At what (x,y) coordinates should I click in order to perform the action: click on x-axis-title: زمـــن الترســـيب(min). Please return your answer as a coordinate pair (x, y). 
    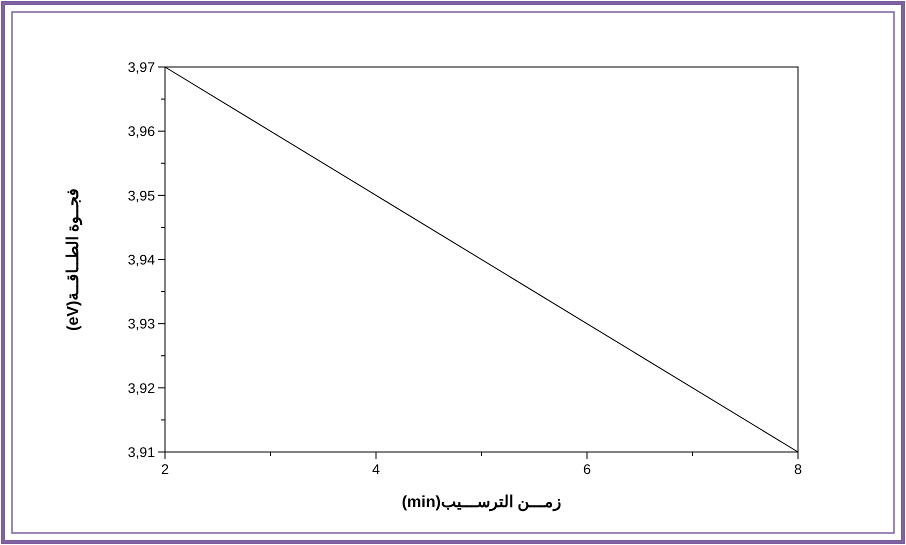
    Looking at the image, I should click on (482, 503).